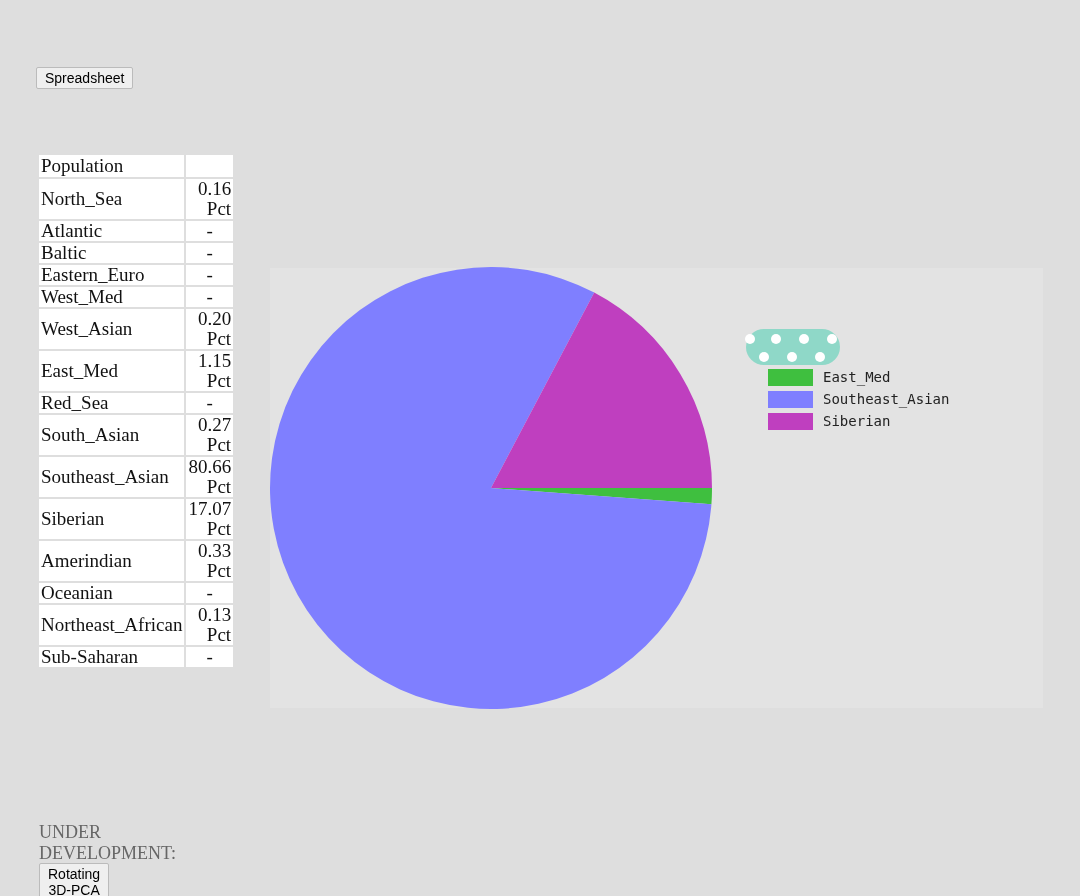 The image size is (1080, 896). I want to click on data-label: 0.20 Pct, so click(210, 328).